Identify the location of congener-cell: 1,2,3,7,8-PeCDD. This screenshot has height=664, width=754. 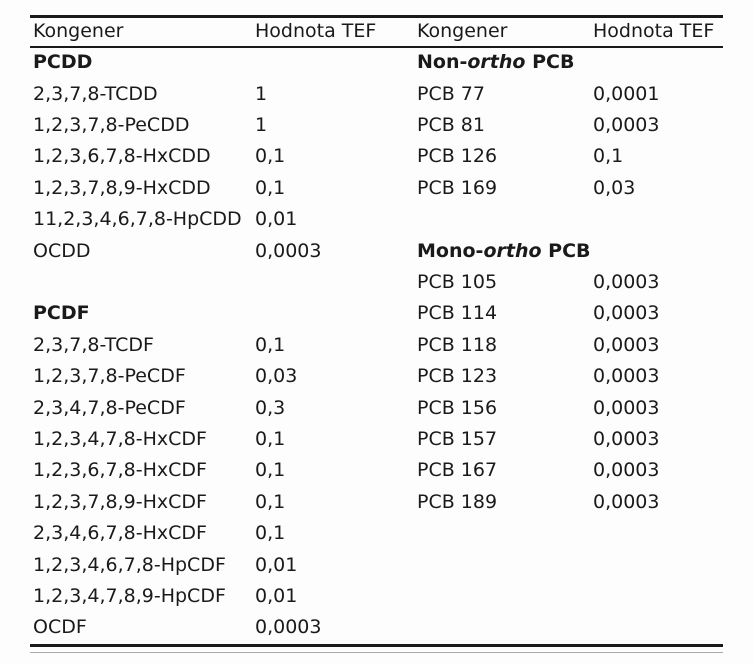
(111, 125).